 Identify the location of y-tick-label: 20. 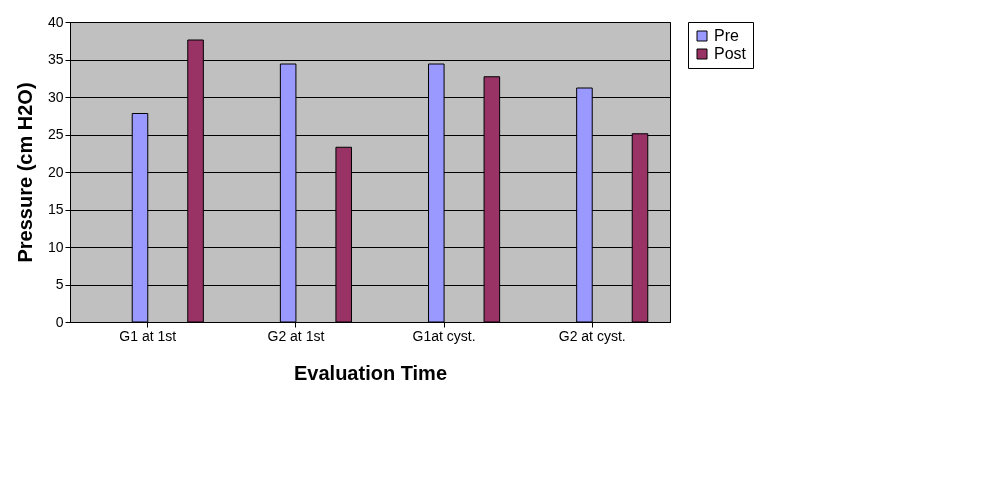
(55, 171).